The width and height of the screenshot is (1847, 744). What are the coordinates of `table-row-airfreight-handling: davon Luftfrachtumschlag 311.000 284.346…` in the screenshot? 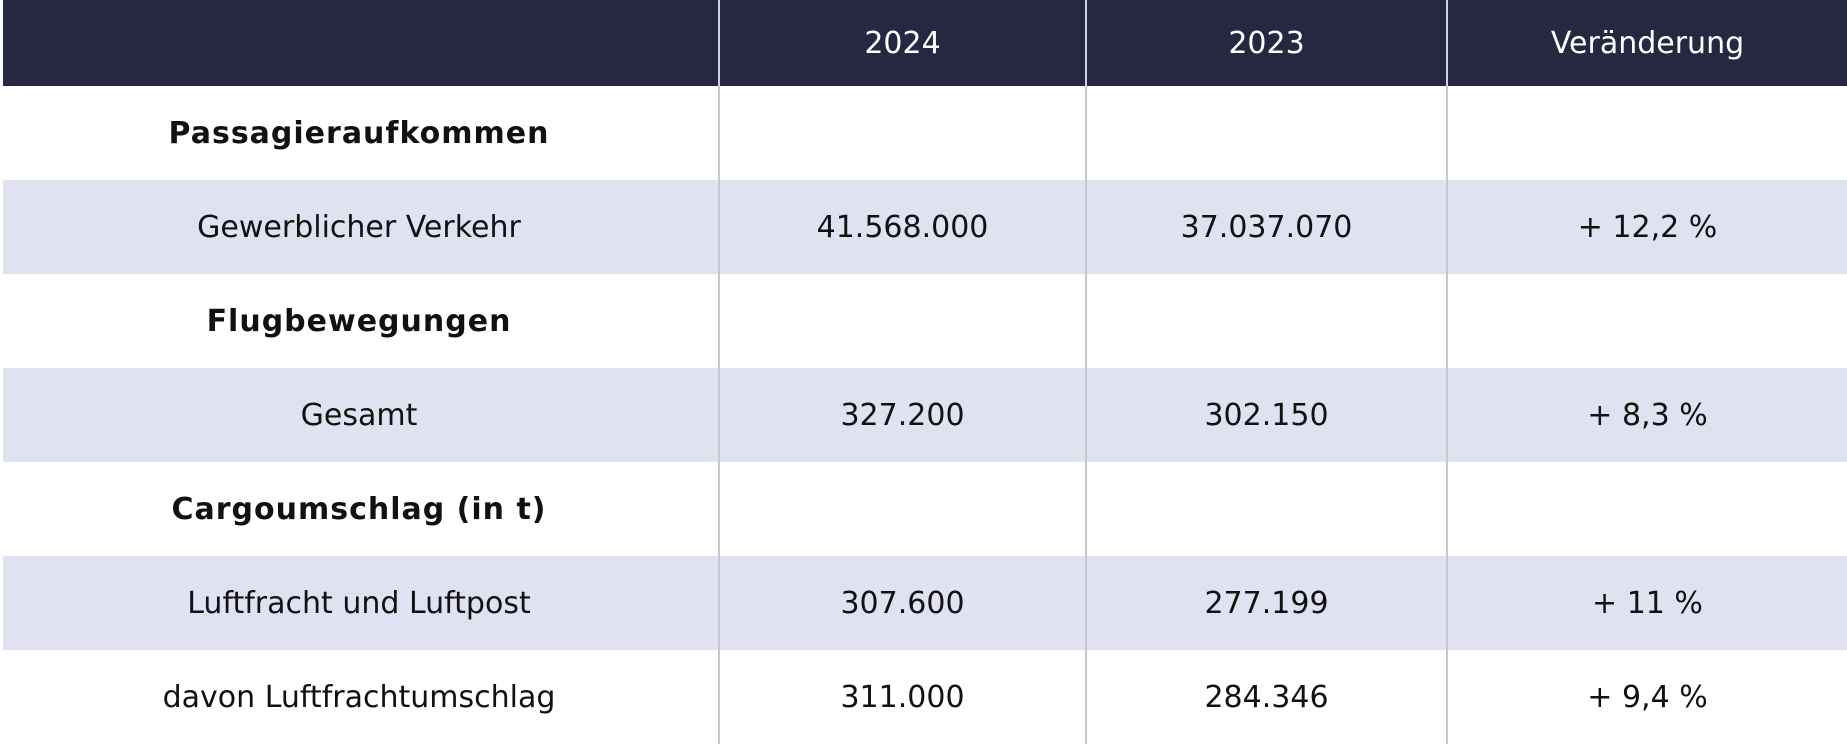 It's located at (923, 697).